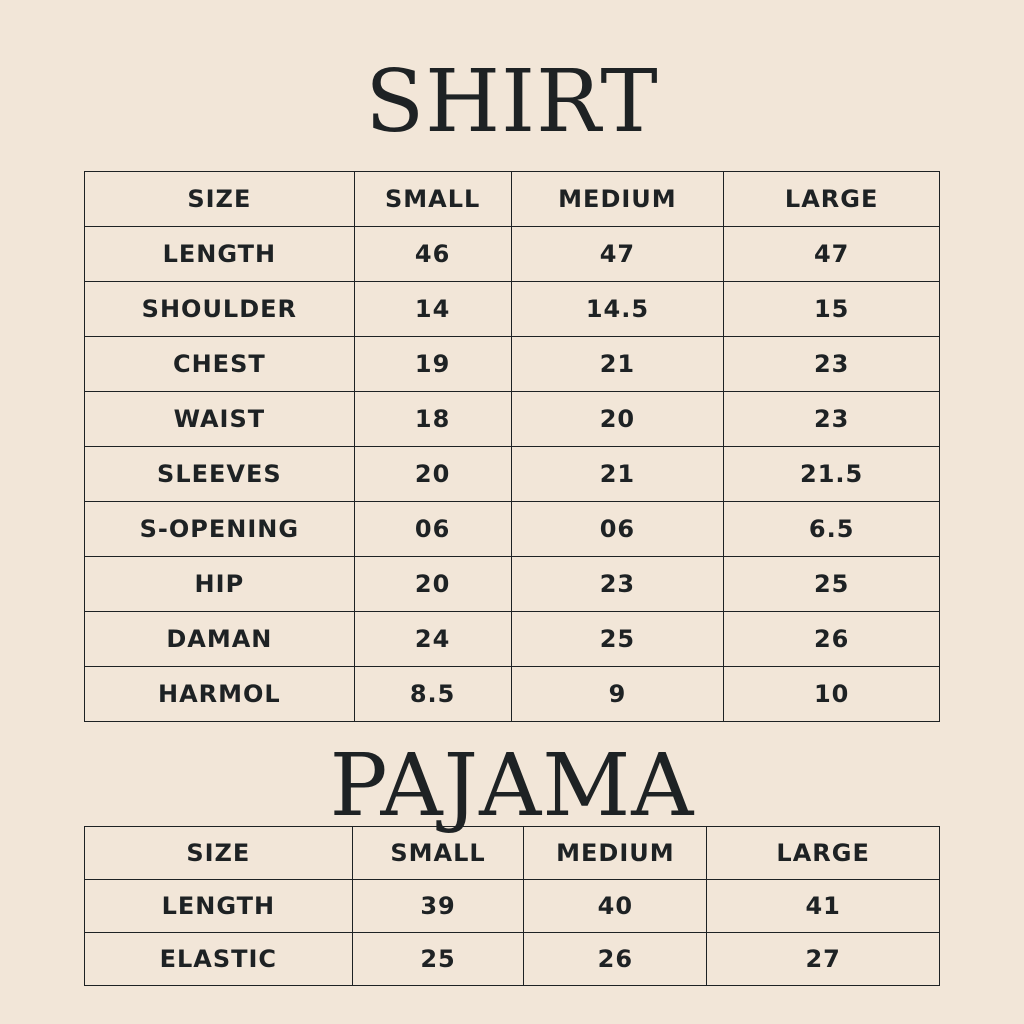 The image size is (1024, 1024). What do you see at coordinates (432, 639) in the screenshot?
I see `cell-value: 24` at bounding box center [432, 639].